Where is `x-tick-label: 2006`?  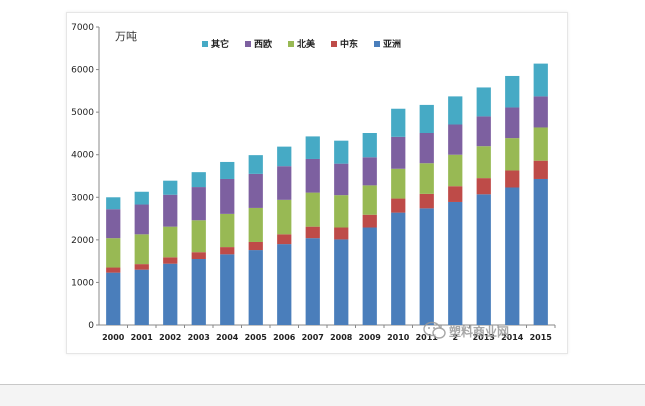 x-tick-label: 2006 is located at coordinates (284, 337).